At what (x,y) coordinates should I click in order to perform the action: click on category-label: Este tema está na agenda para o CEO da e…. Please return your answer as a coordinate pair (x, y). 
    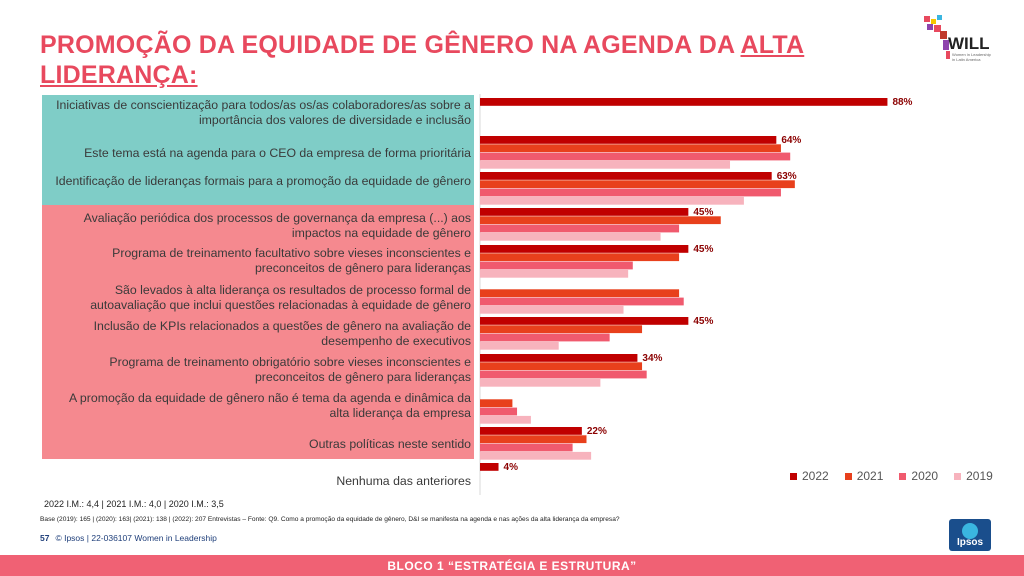
    Looking at the image, I should click on (277, 153).